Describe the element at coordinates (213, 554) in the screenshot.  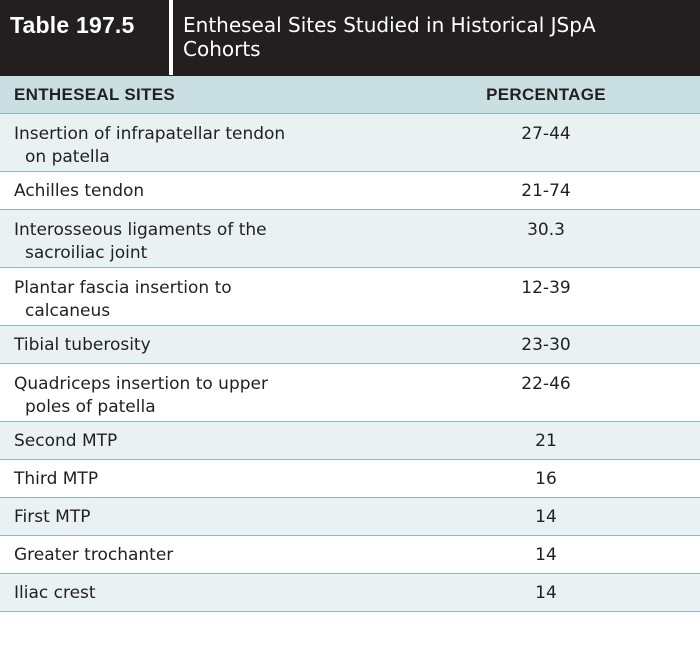
I see `site-cell: Greater trochanter` at that location.